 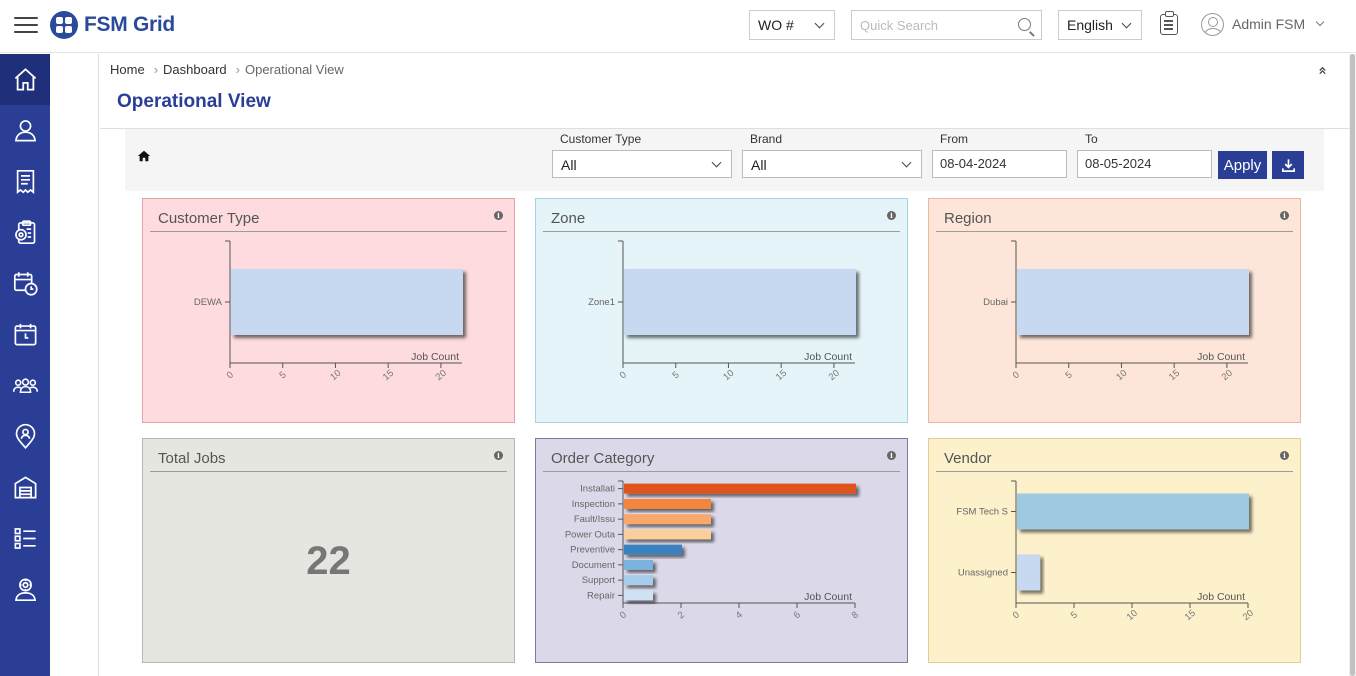 What do you see at coordinates (25, 232) in the screenshot?
I see `sidebar-item-work-orders` at bounding box center [25, 232].